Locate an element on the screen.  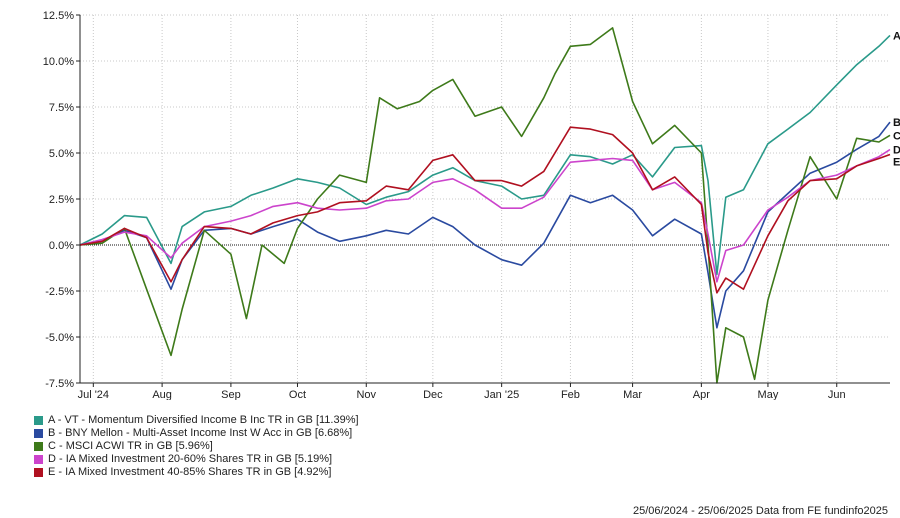
y-tick-label: -5.0% is located at coordinates (59, 338).